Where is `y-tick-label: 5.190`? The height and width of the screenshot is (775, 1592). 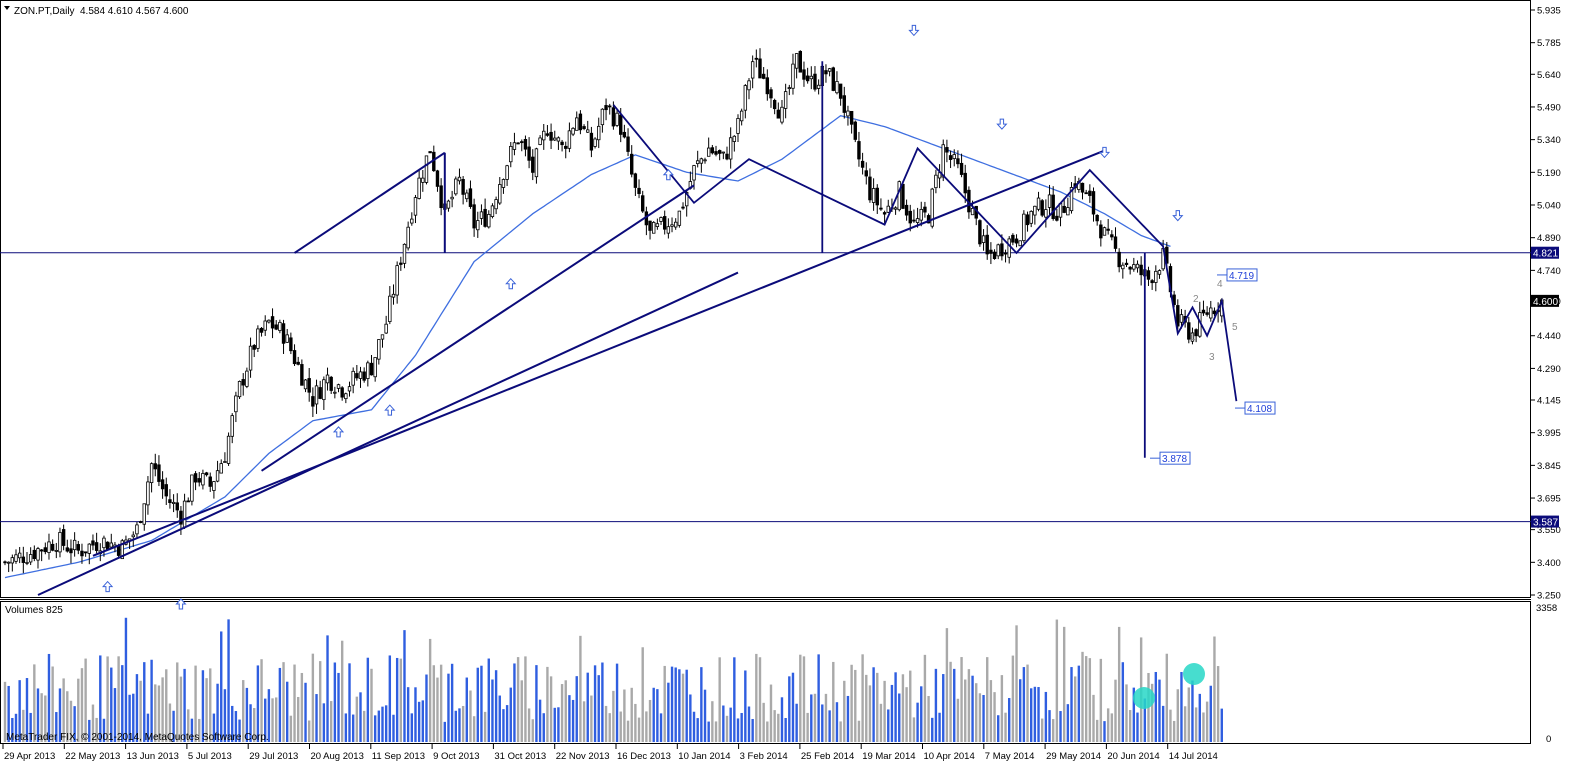
y-tick-label: 5.190 is located at coordinates (1549, 173).